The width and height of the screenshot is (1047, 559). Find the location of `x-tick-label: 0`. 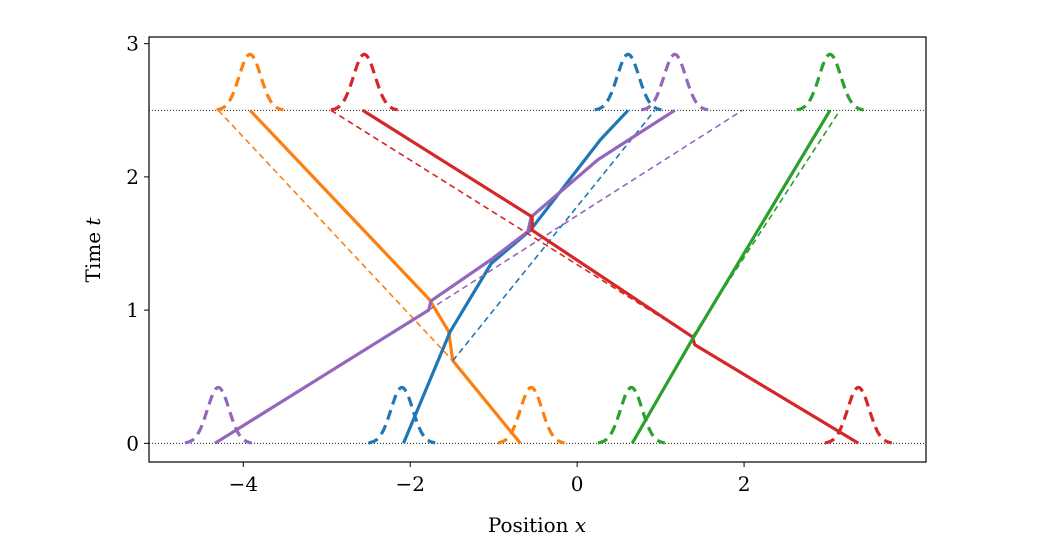

x-tick-label: 0 is located at coordinates (577, 484).